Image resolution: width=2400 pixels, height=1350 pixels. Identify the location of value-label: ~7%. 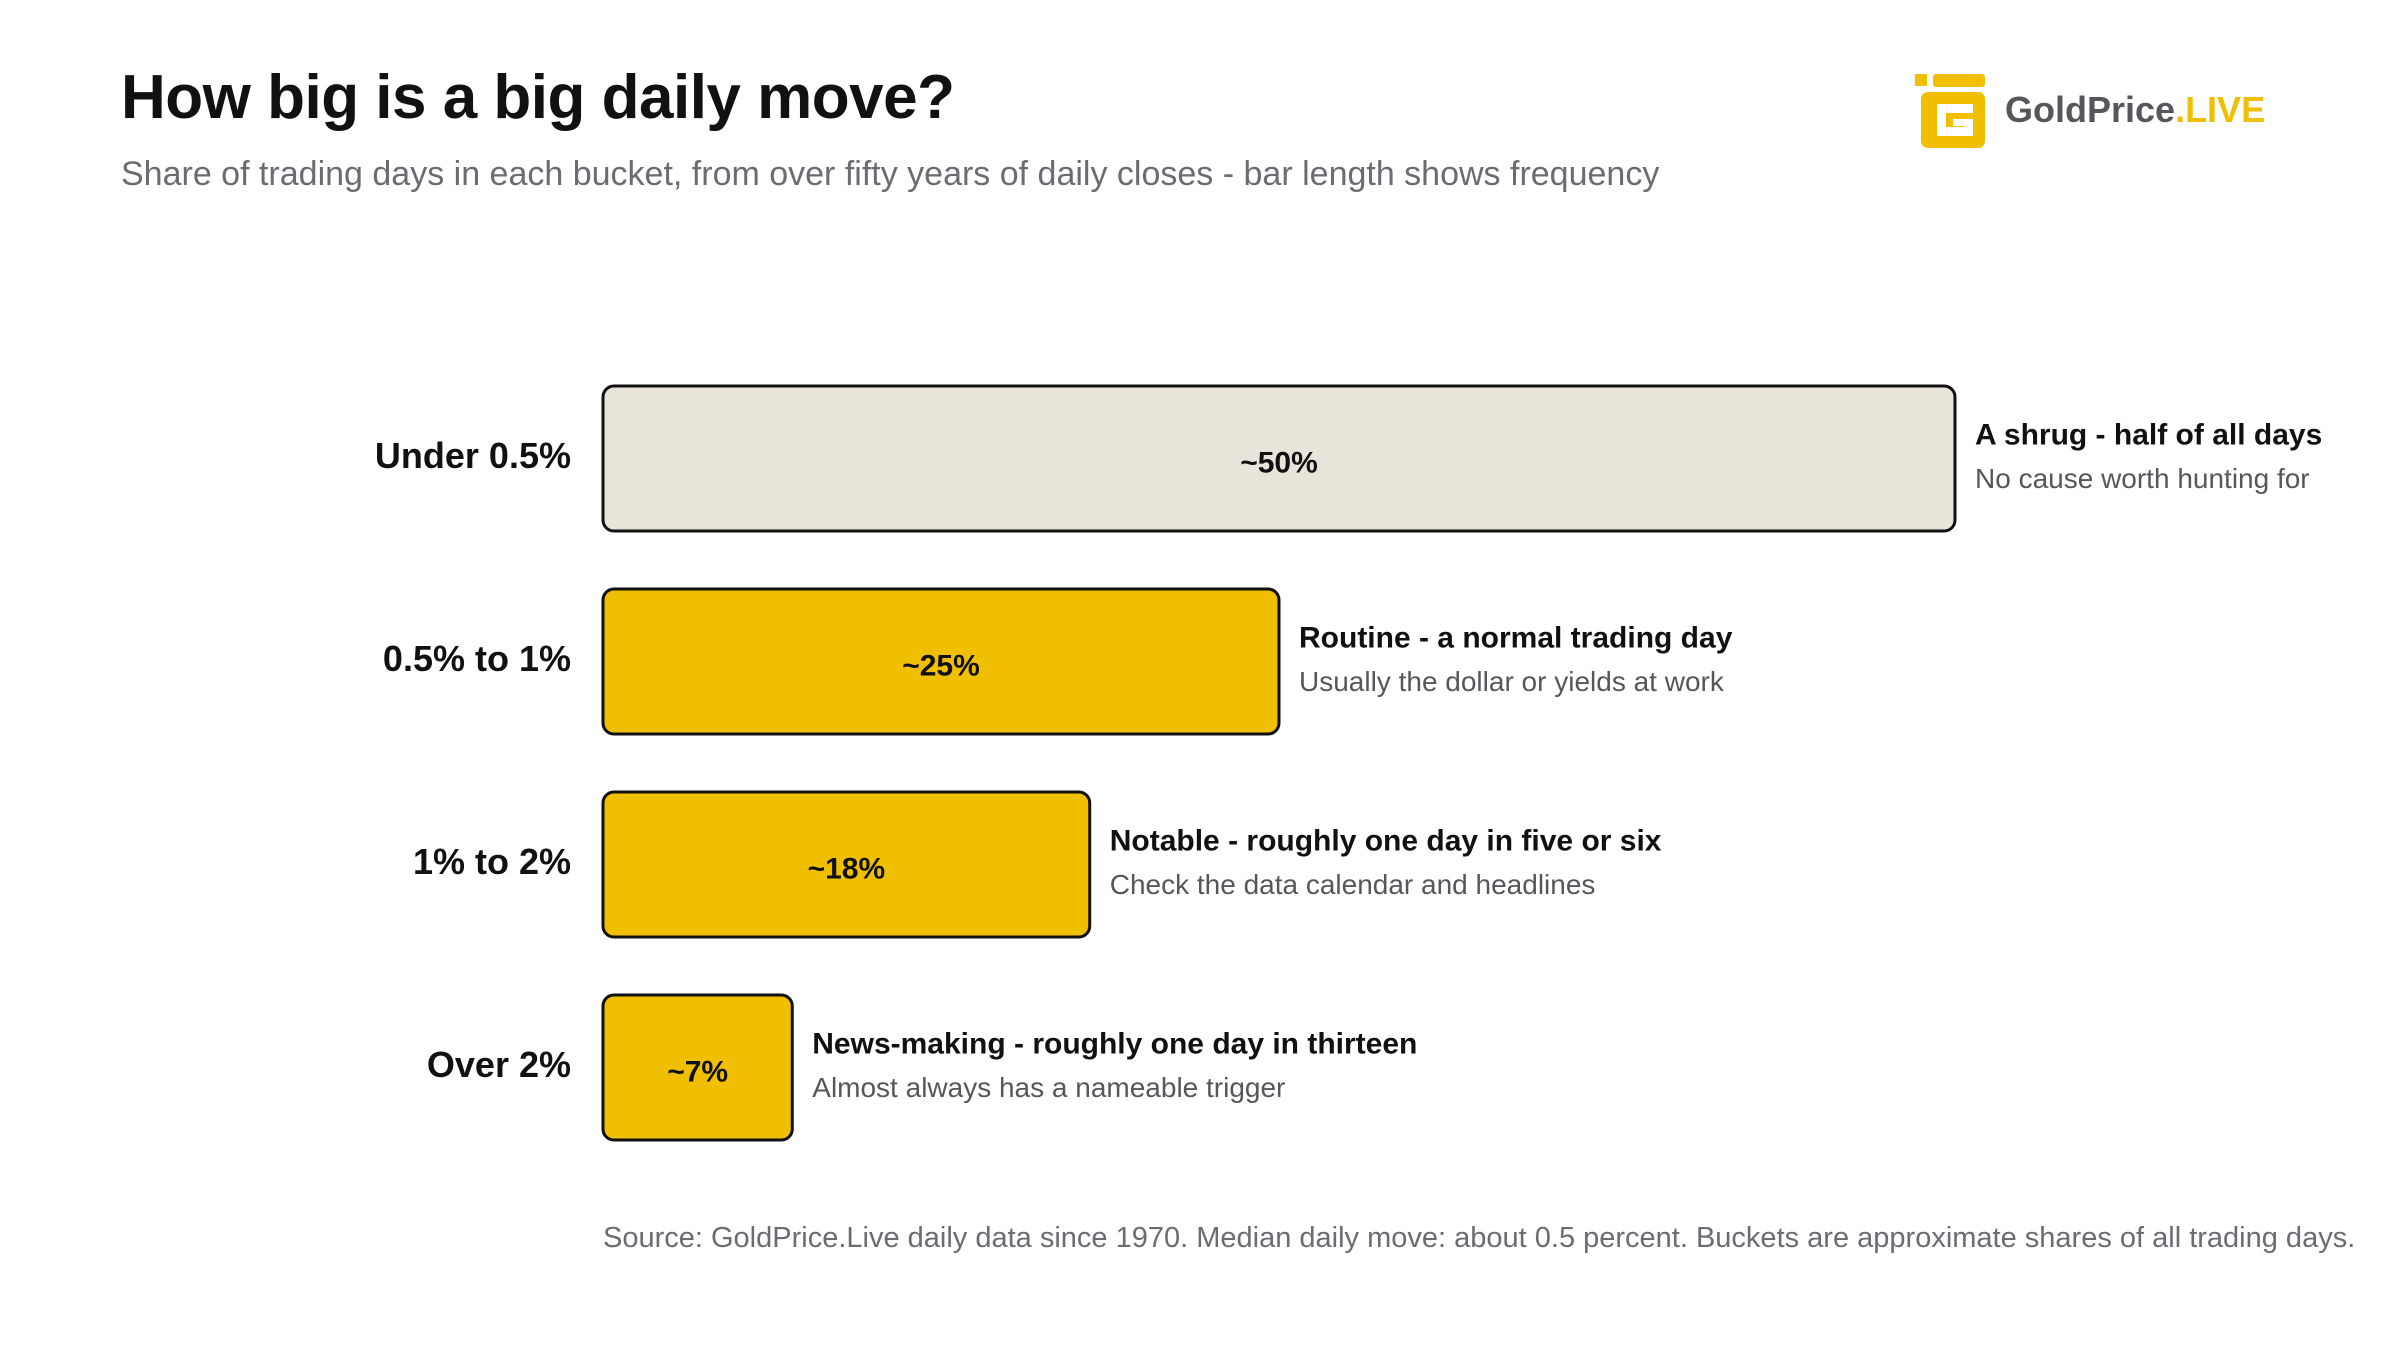
(697, 1071).